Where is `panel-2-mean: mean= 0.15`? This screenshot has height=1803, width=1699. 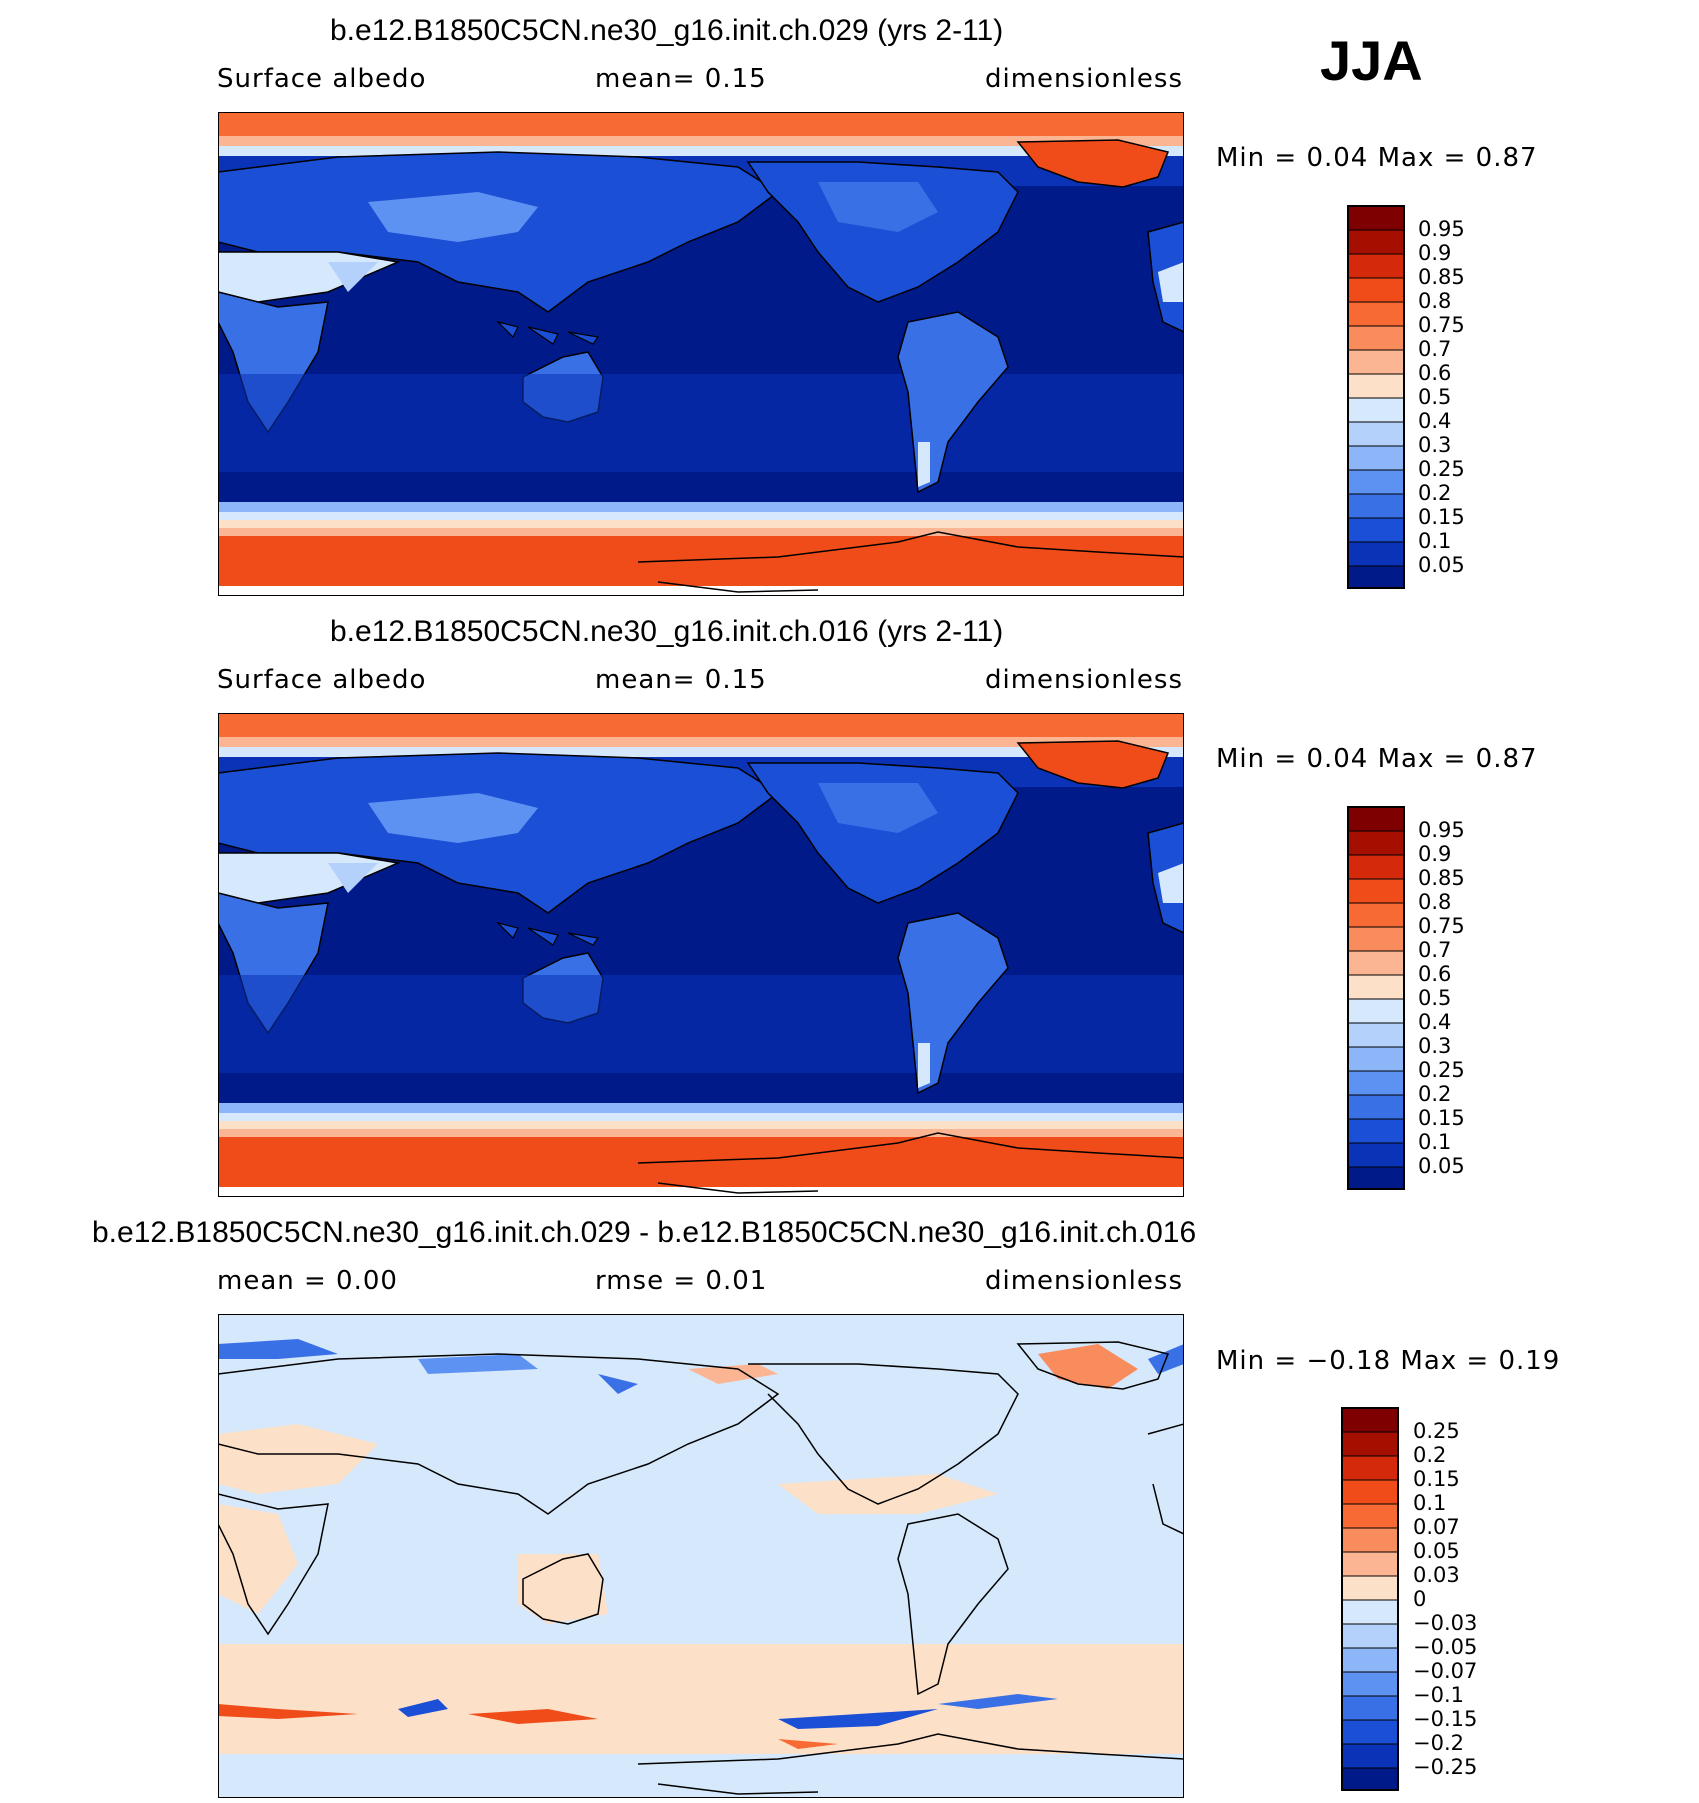
panel-2-mean: mean= 0.15 is located at coordinates (681, 680).